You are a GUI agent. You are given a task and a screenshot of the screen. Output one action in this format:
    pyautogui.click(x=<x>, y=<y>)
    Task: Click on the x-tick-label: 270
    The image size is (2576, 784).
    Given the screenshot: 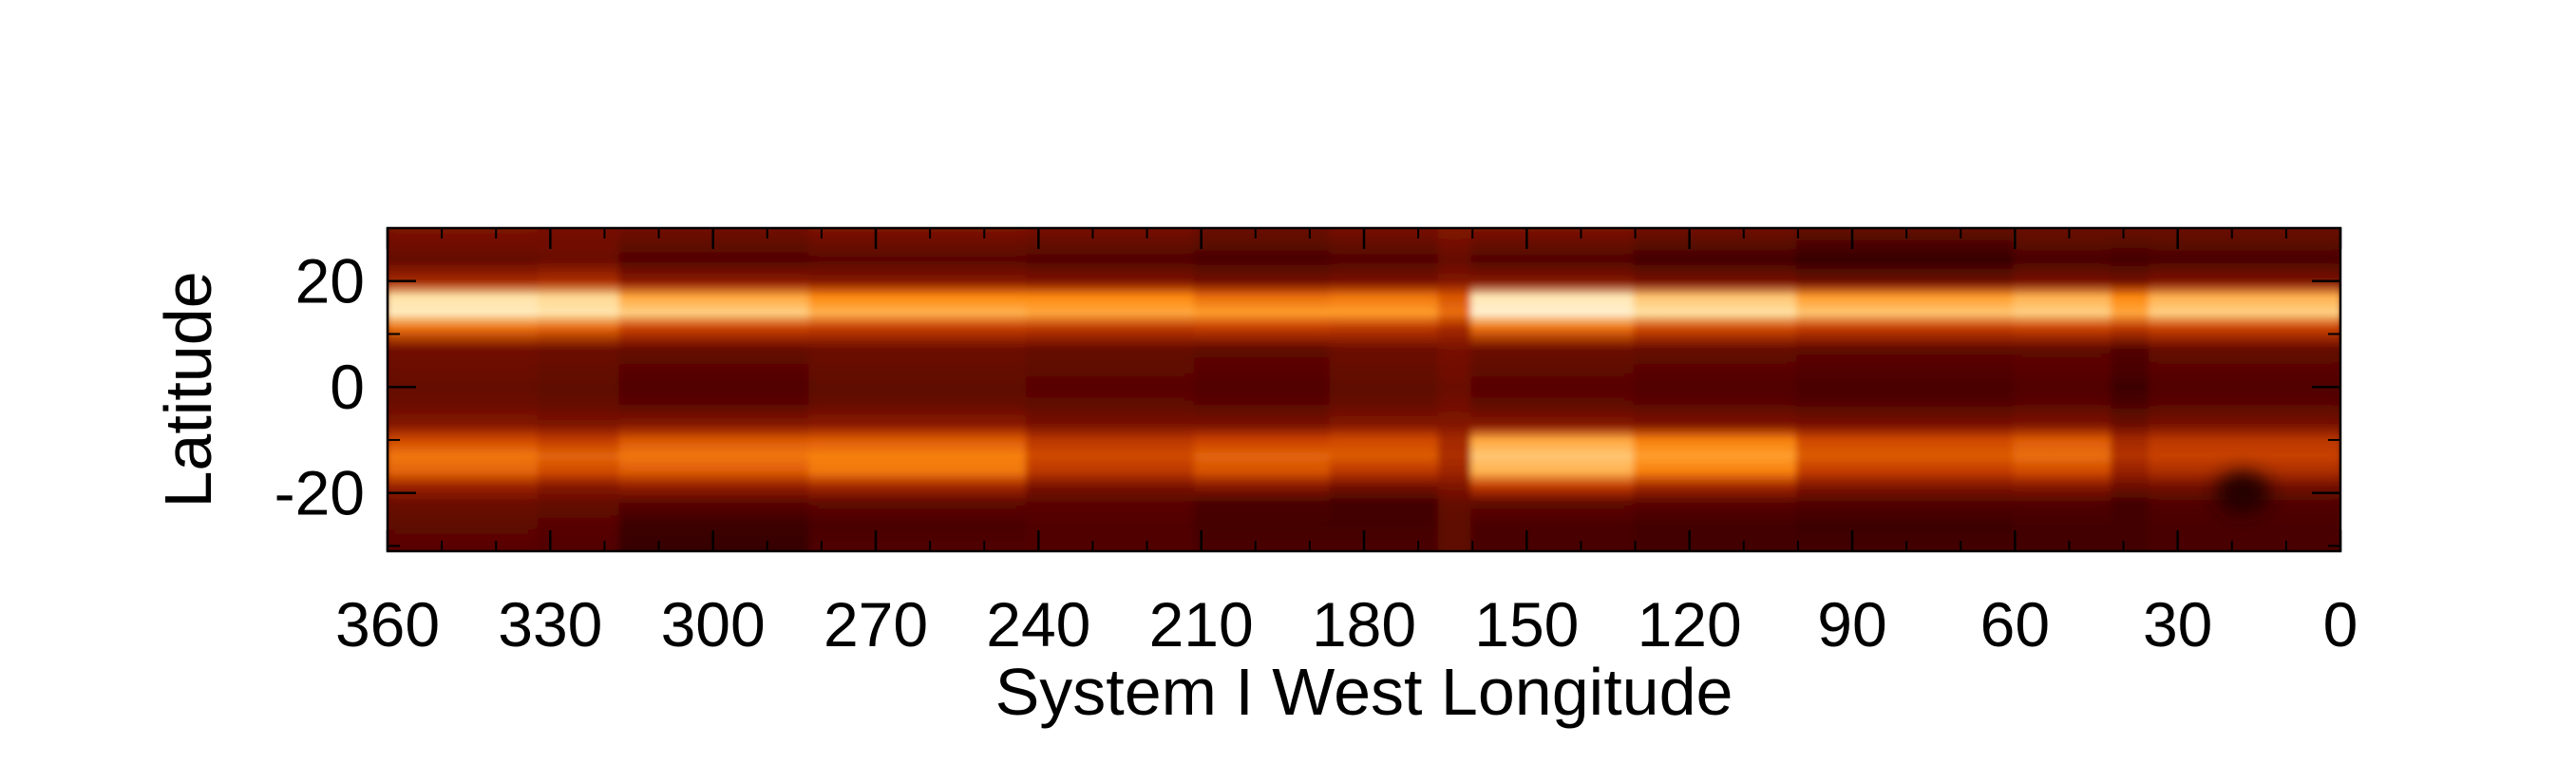 What is the action you would take?
    pyautogui.click(x=876, y=624)
    